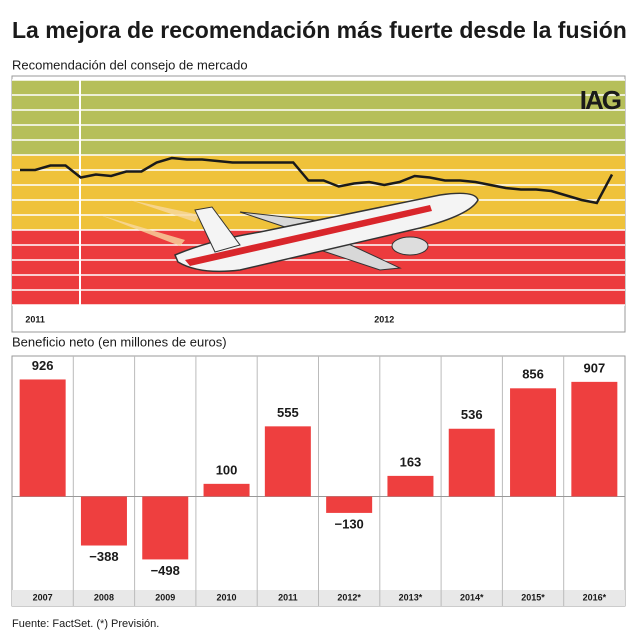  I want to click on recommendation-line, so click(317, 180).